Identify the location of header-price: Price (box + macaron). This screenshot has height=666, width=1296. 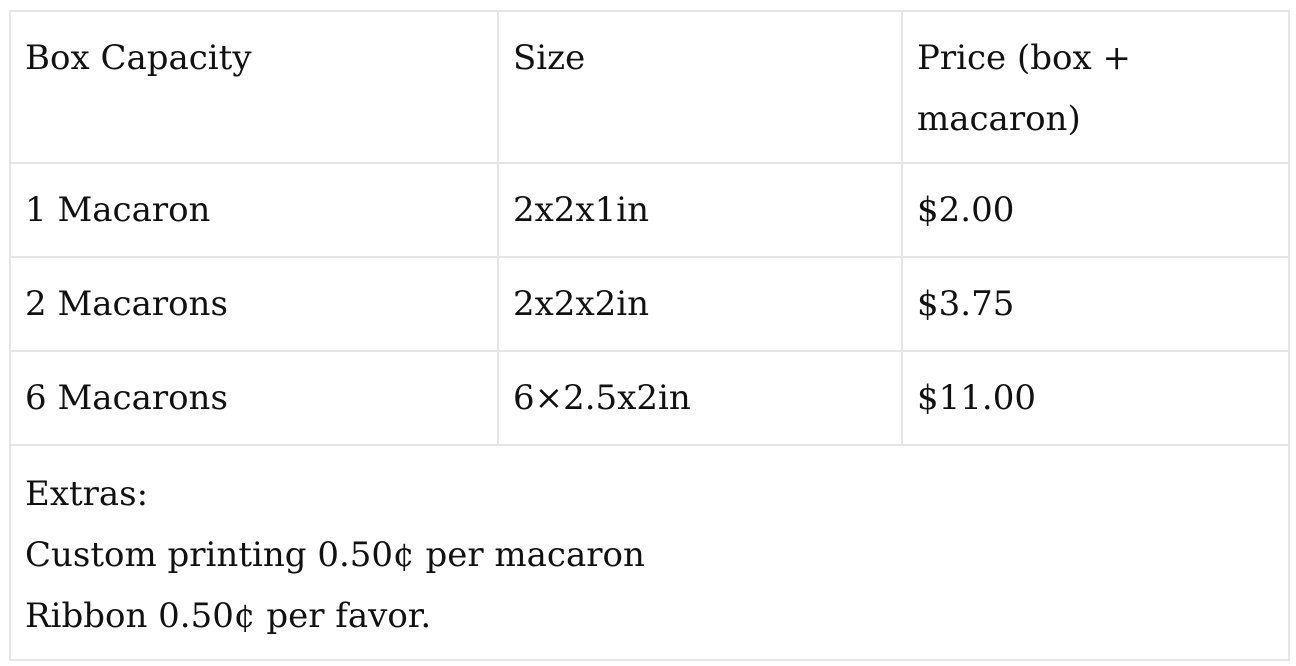
(1095, 87).